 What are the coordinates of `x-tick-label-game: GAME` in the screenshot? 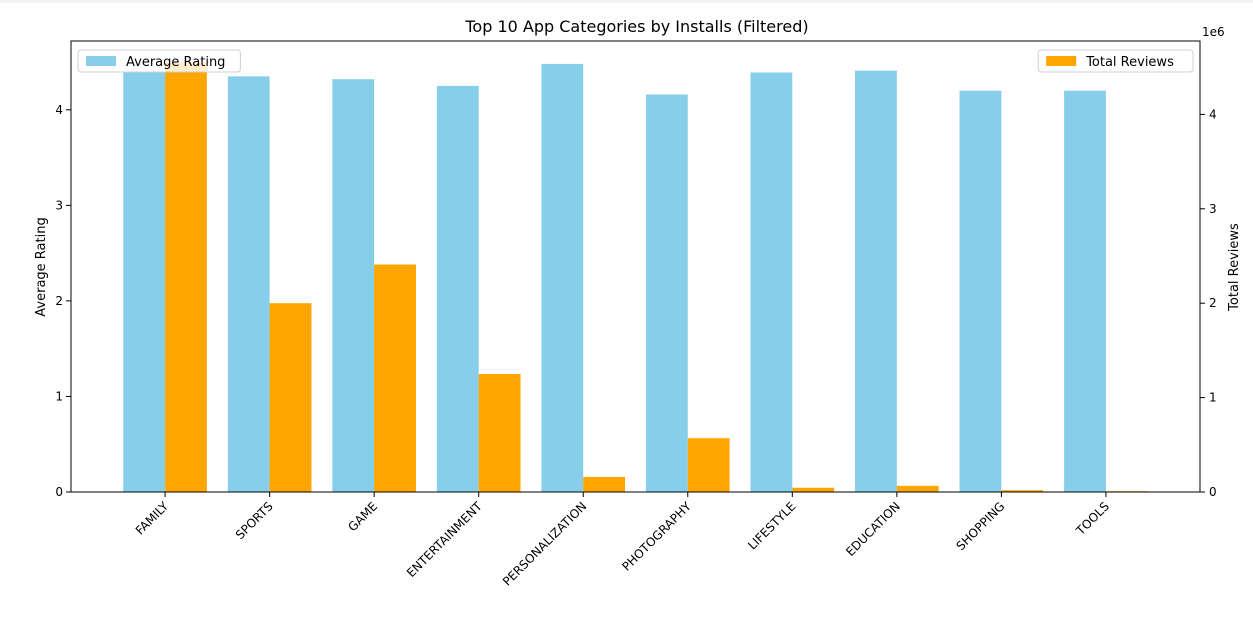 It's located at (362, 516).